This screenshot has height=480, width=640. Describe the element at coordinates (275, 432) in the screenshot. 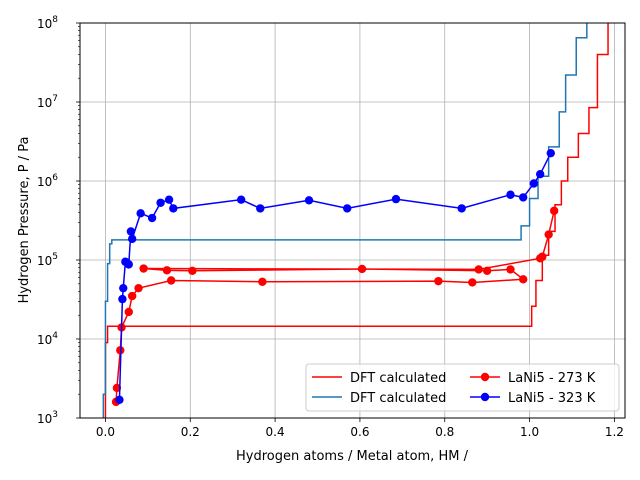

I see `x-tick-label: 0.4` at that location.